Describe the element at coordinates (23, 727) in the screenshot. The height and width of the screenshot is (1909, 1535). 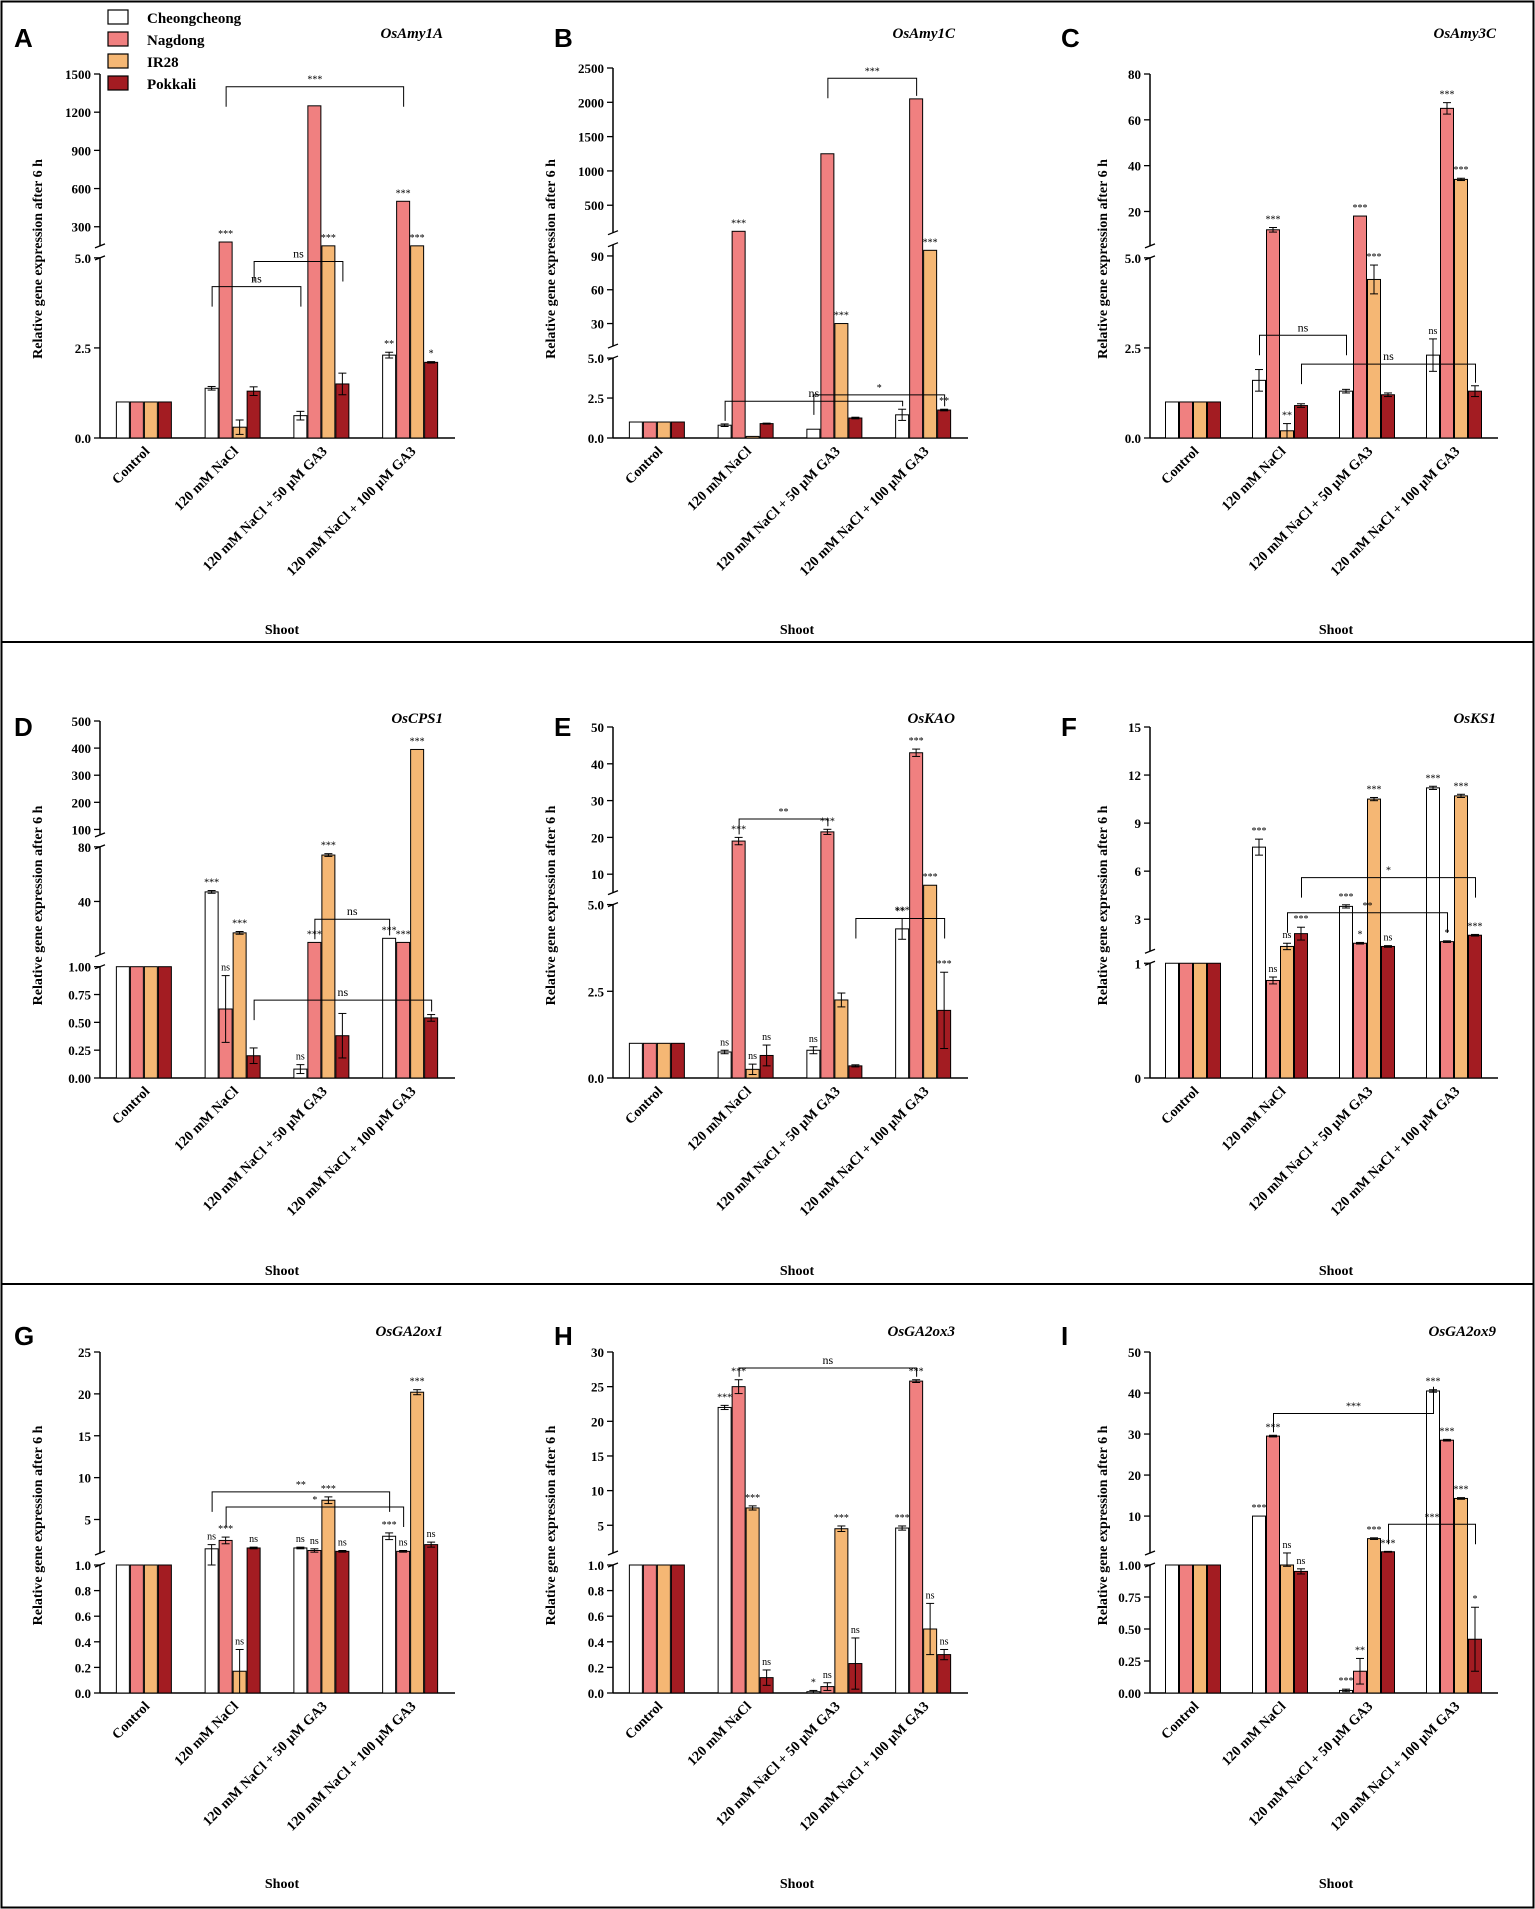
I see `panel-letter: D` at that location.